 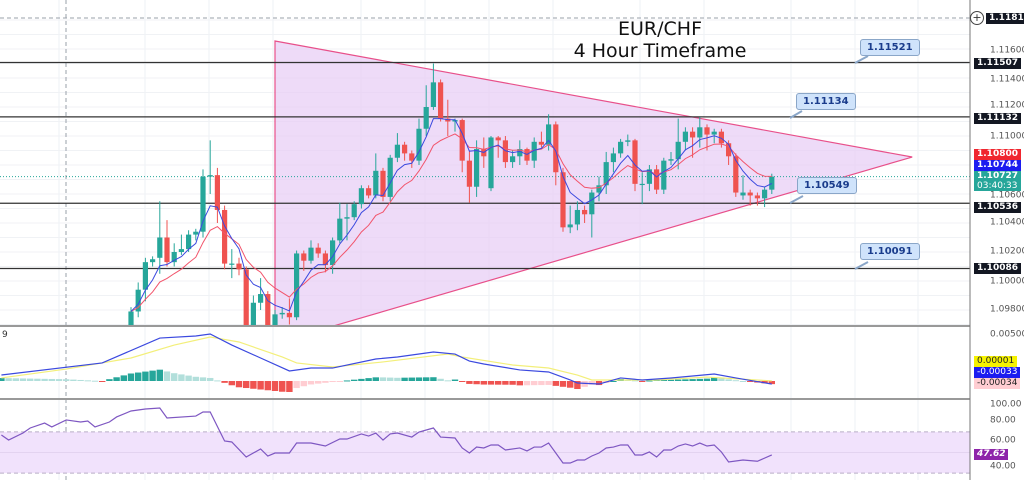 I want to click on callout-support-2: 1.10091, so click(x=890, y=251).